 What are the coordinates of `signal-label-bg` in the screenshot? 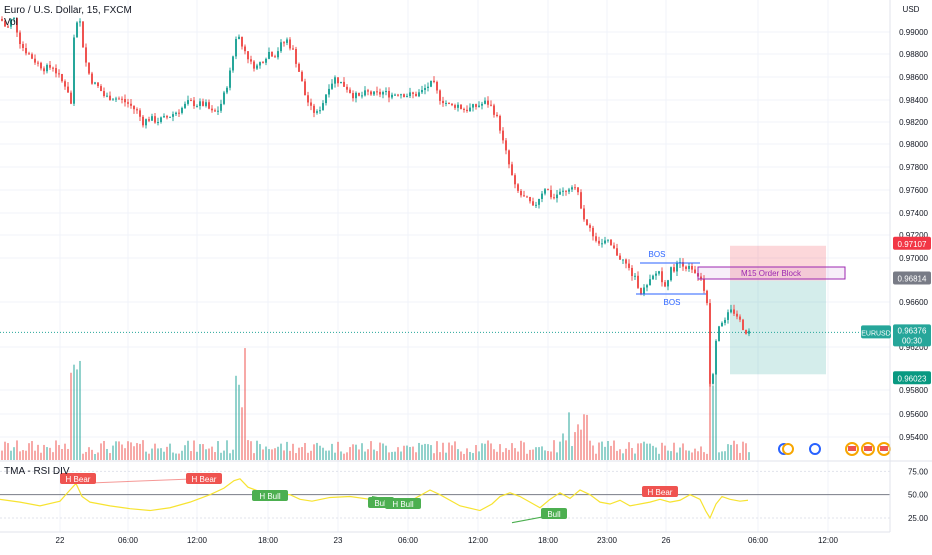 It's located at (204, 478).